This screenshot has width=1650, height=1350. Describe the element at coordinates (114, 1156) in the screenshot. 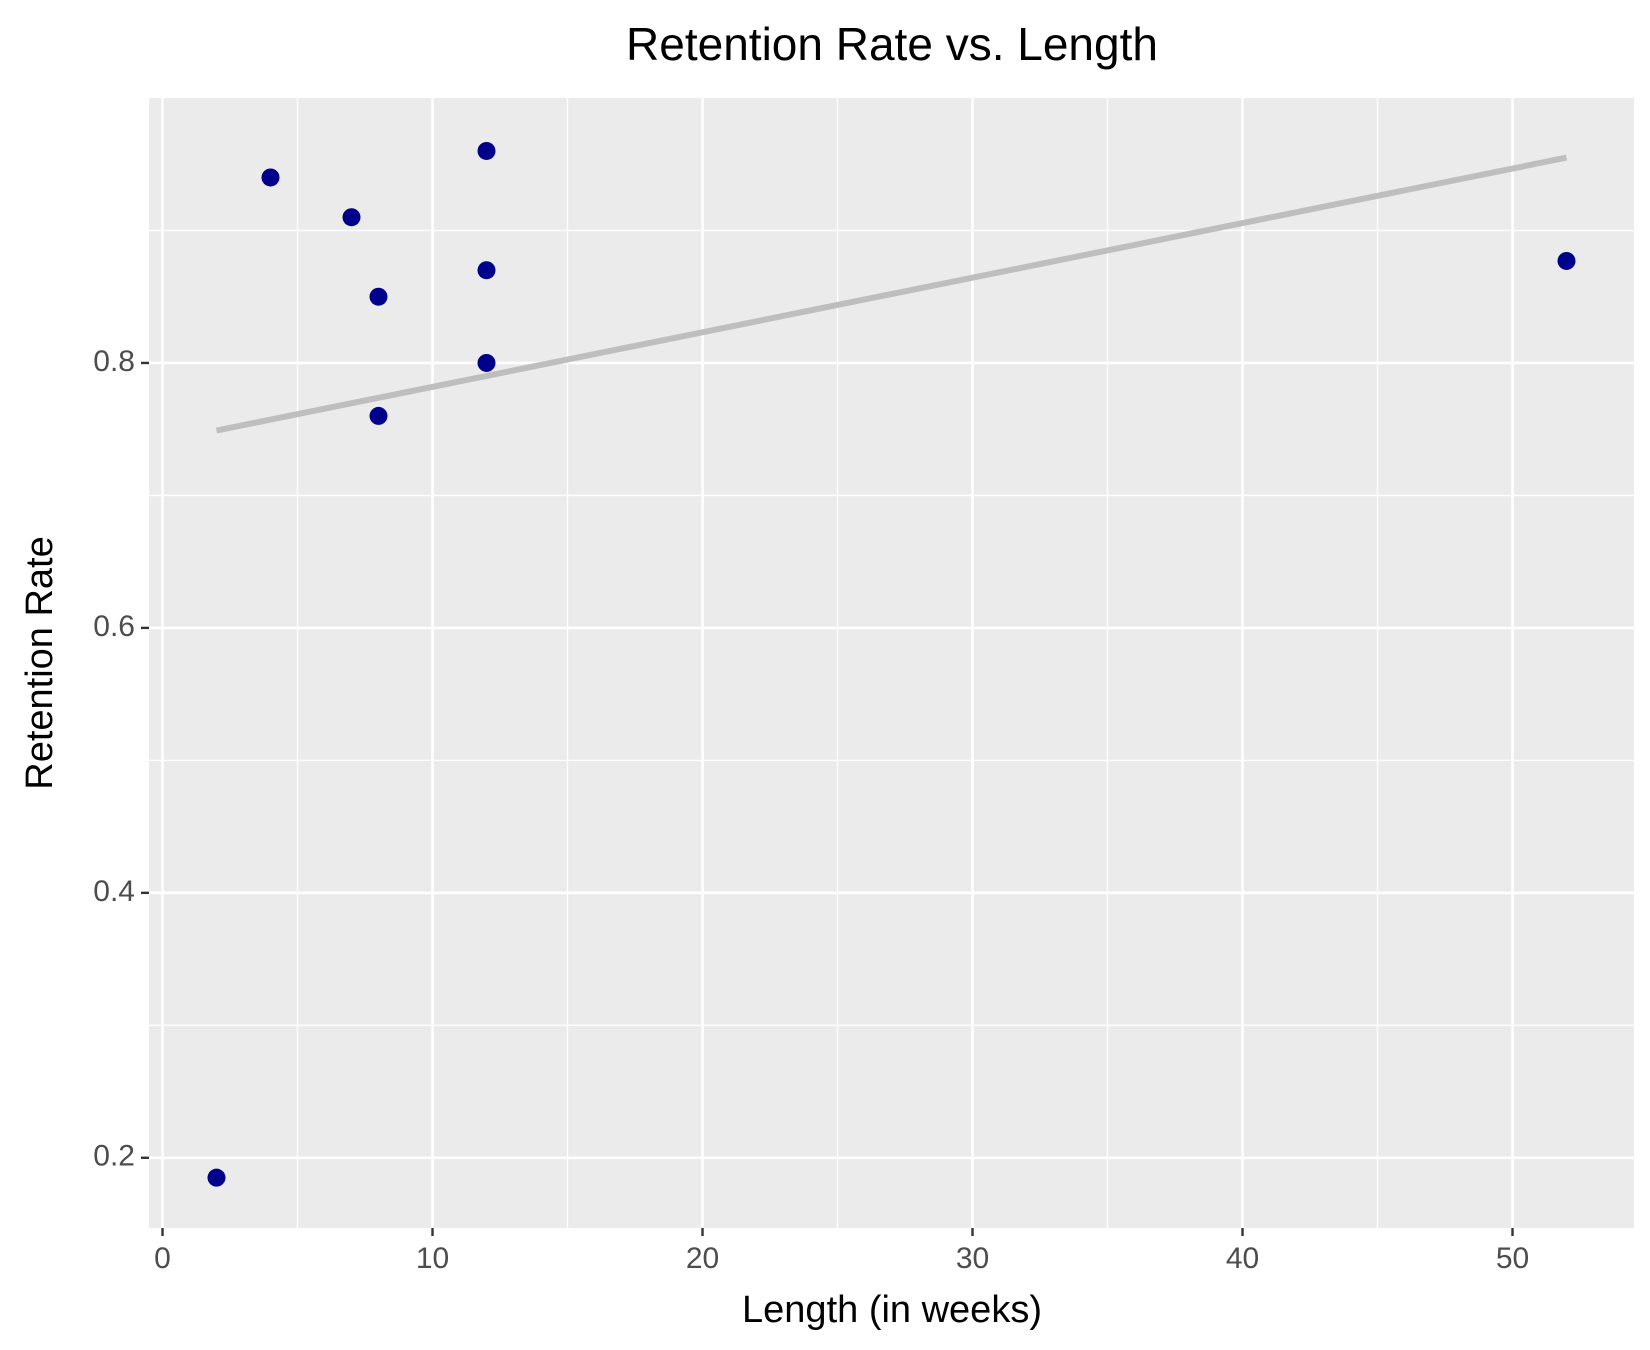

I see `y-tick-label: 0.2` at that location.